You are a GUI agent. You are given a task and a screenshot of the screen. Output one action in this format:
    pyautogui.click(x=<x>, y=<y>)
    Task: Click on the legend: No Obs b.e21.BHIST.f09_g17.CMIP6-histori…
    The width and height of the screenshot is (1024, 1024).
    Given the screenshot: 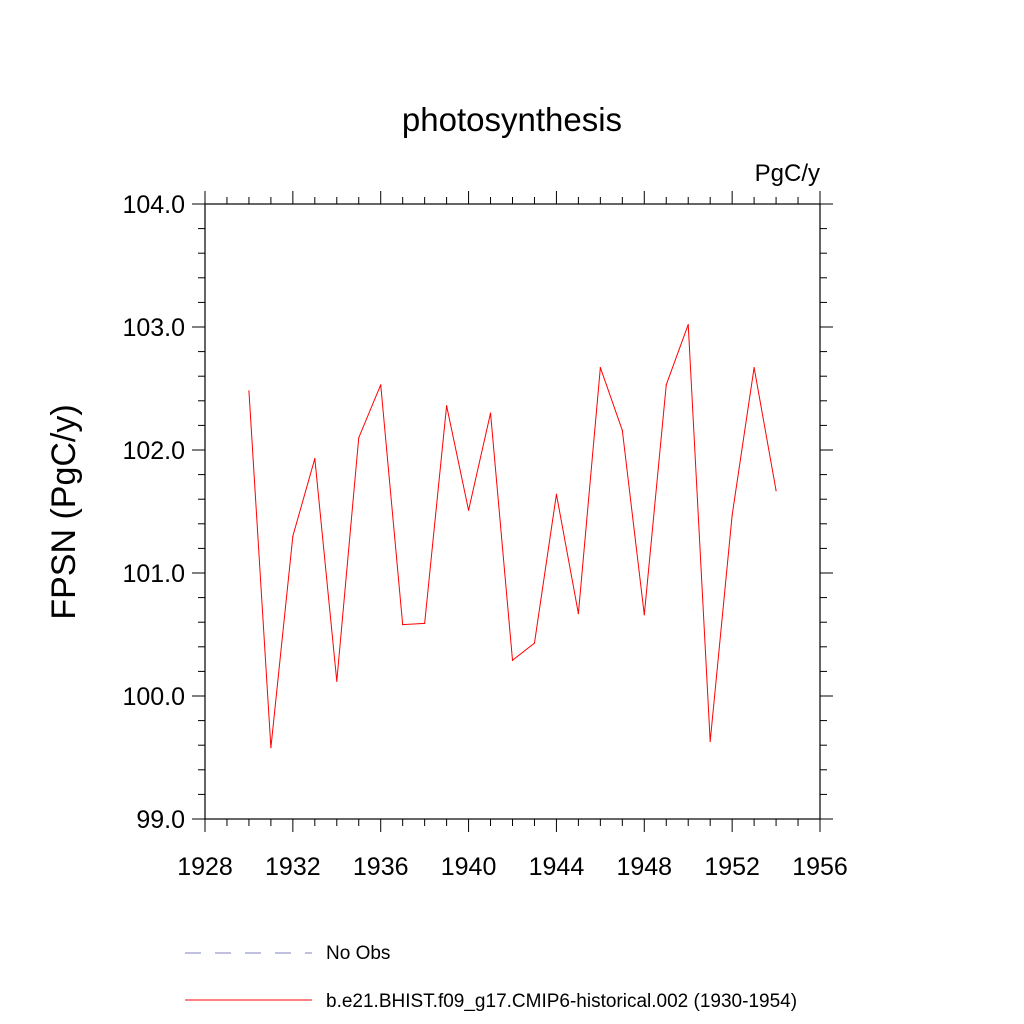 What is the action you would take?
    pyautogui.click(x=491, y=977)
    